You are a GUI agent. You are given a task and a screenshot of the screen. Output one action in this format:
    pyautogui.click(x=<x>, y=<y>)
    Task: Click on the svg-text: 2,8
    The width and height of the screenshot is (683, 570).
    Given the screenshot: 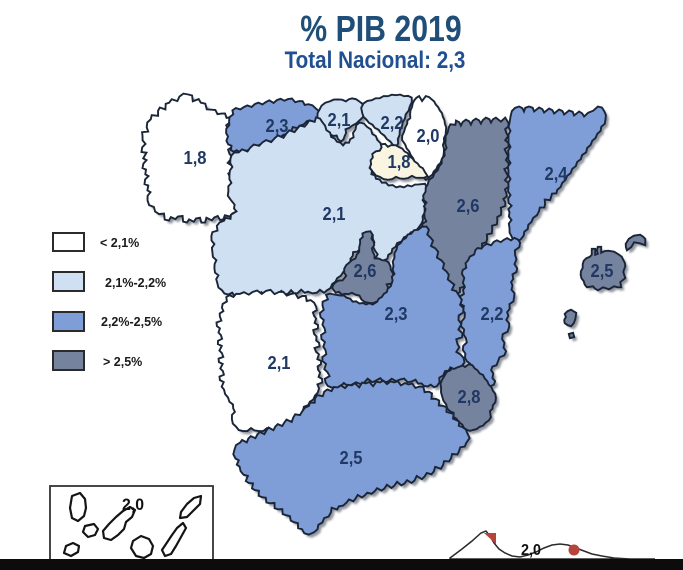 What is the action you would take?
    pyautogui.click(x=469, y=397)
    